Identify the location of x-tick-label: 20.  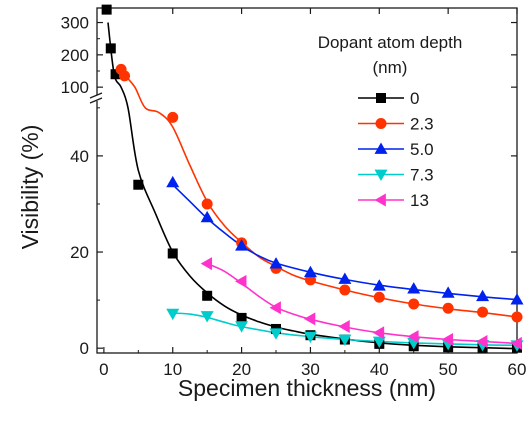
(241, 369).